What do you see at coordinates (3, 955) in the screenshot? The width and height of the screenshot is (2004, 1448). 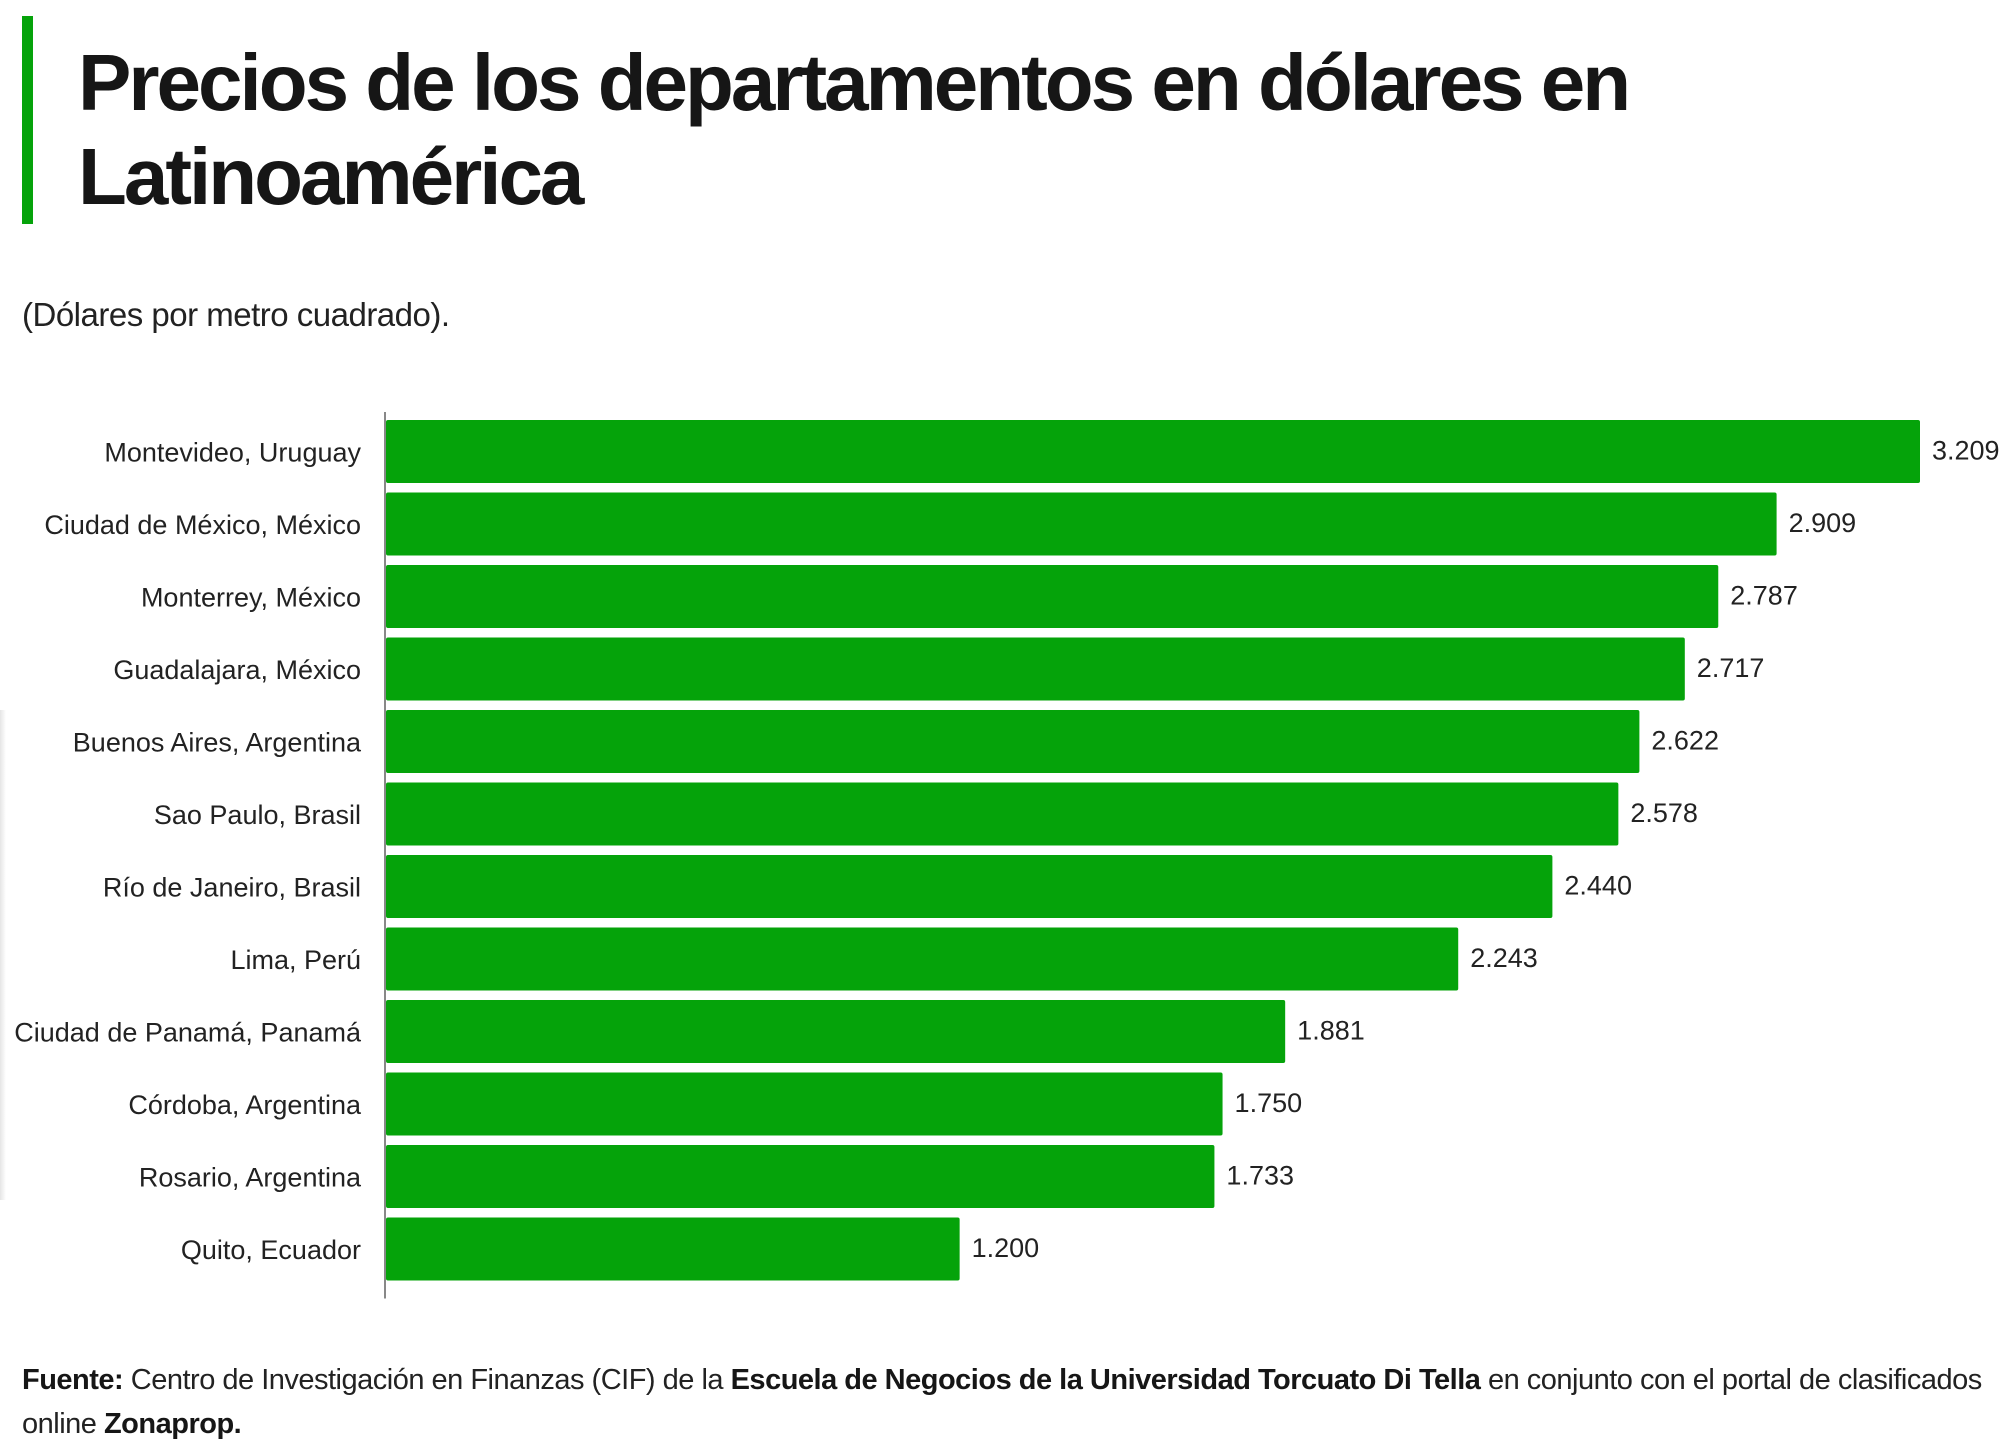 I see `left-edge-shadow` at bounding box center [3, 955].